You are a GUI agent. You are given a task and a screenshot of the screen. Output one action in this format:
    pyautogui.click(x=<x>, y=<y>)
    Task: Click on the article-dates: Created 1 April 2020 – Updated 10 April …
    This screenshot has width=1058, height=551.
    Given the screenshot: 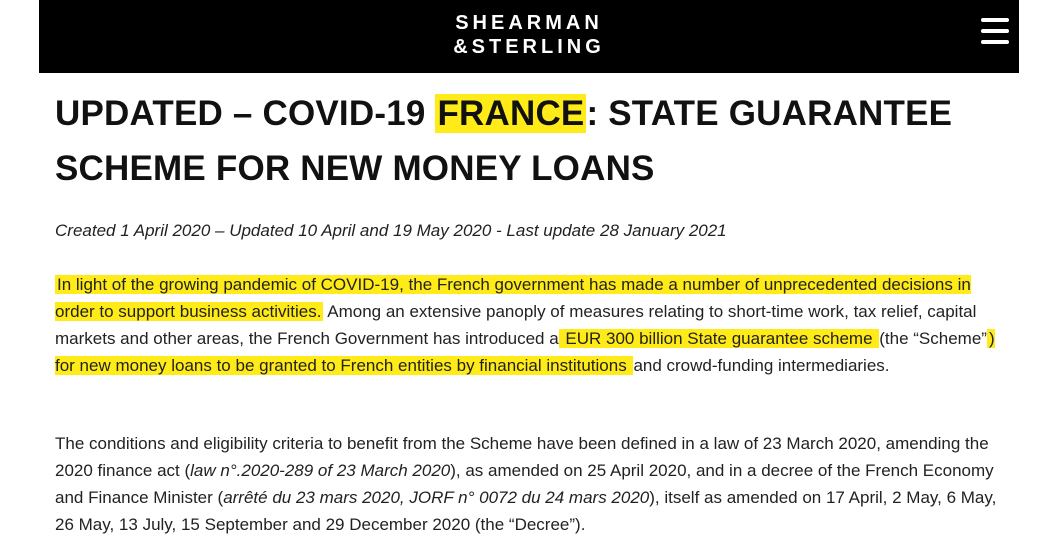 What is the action you would take?
    pyautogui.click(x=391, y=230)
    